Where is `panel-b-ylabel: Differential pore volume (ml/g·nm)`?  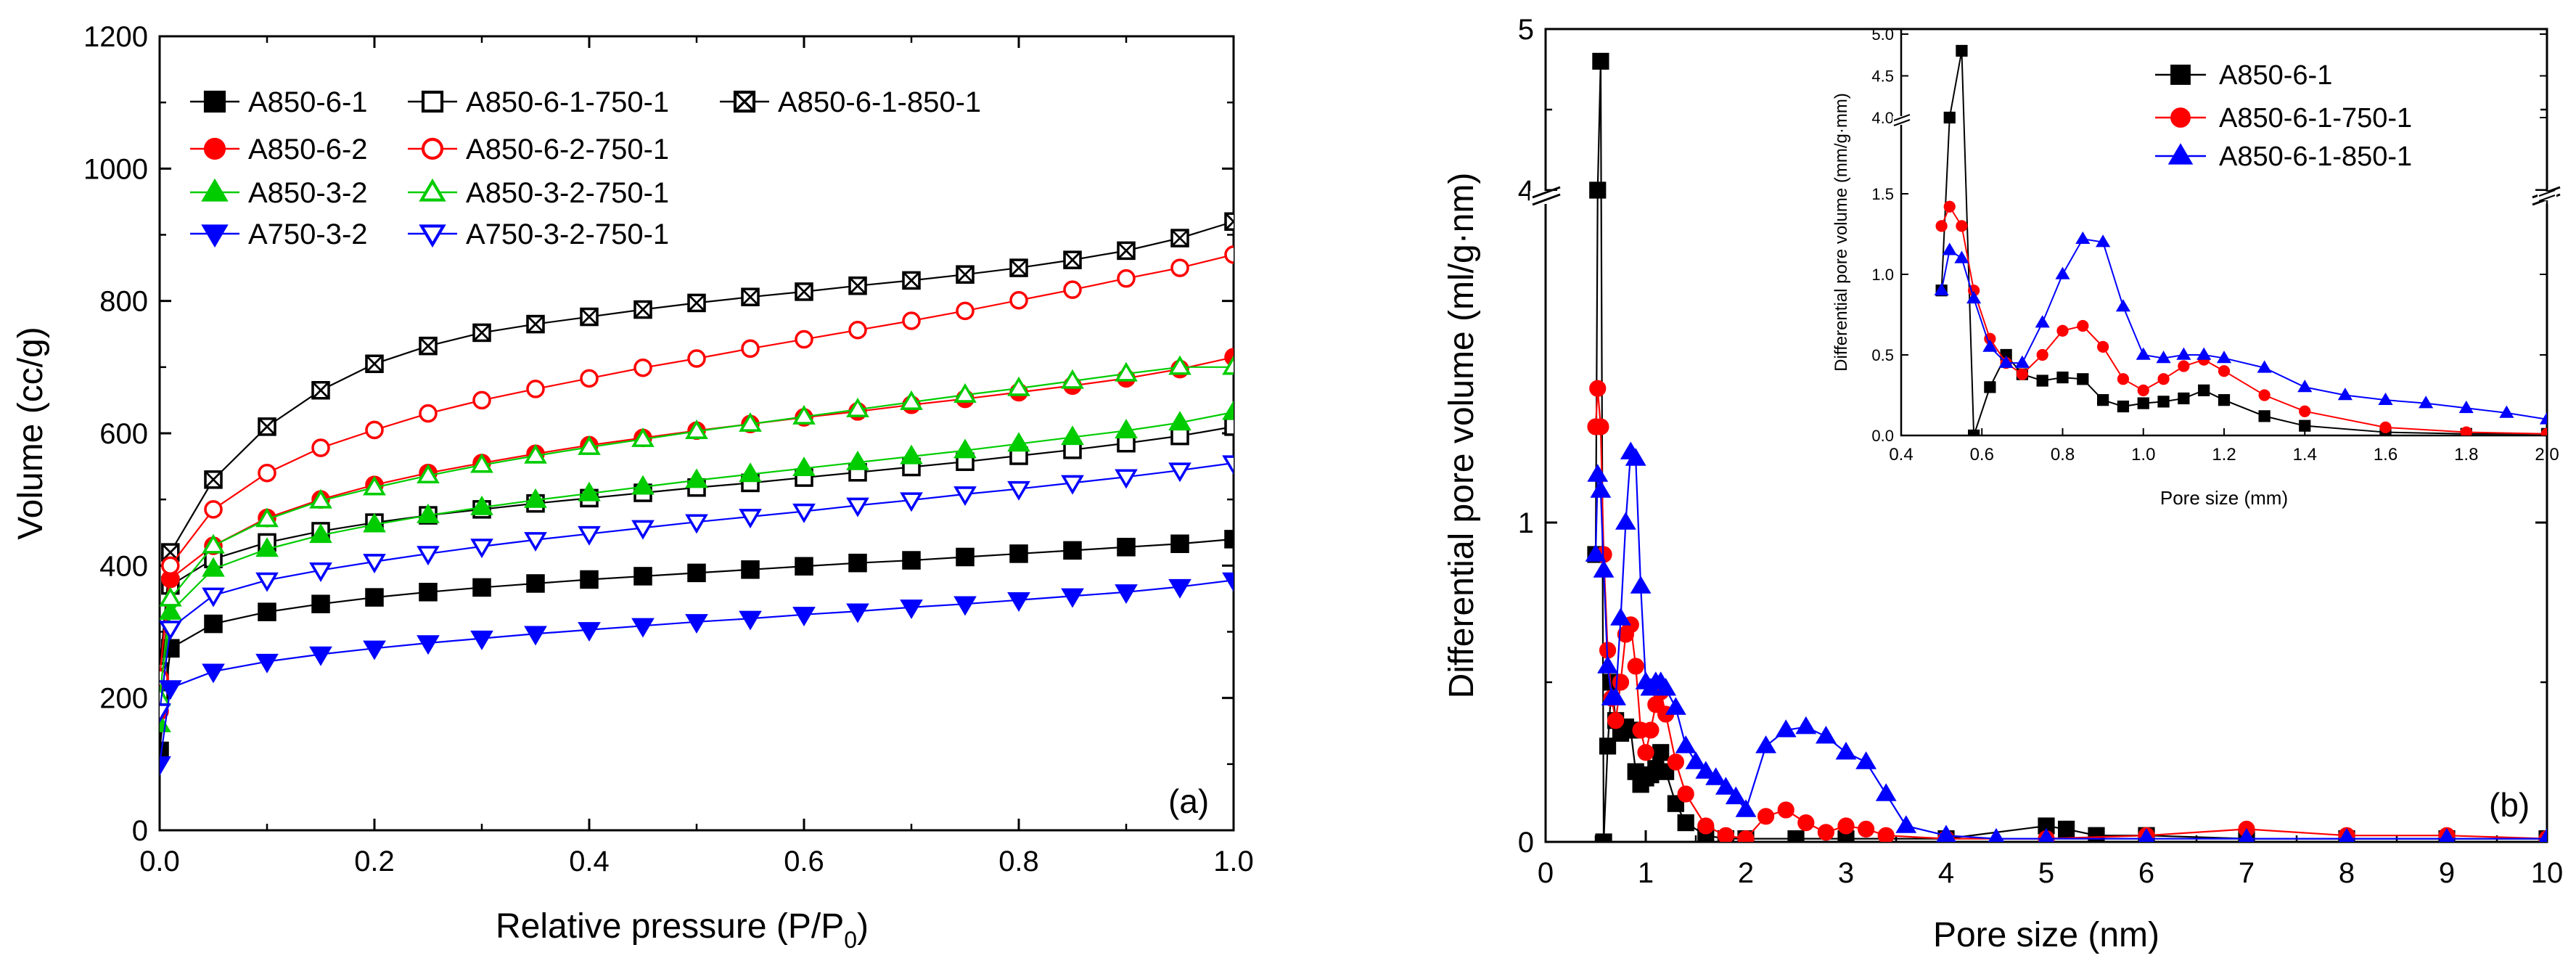
panel-b-ylabel: Differential pore volume (ml/g·nm) is located at coordinates (1462, 436).